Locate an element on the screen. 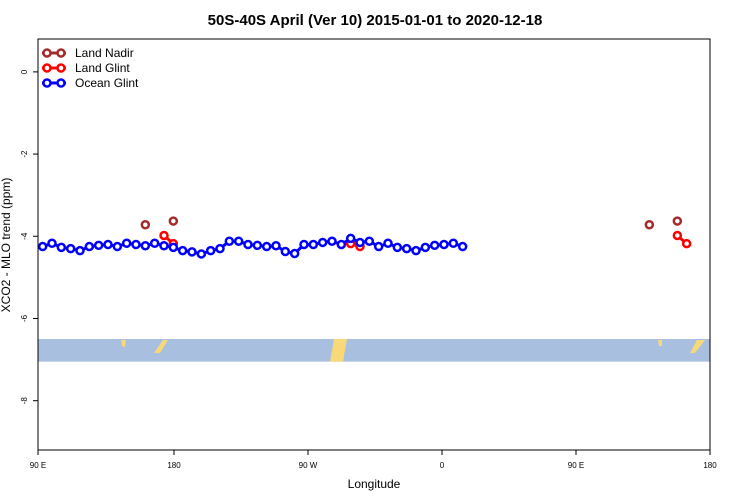 The height and width of the screenshot is (500, 750). legend-item: Land Glint is located at coordinates (86, 68).